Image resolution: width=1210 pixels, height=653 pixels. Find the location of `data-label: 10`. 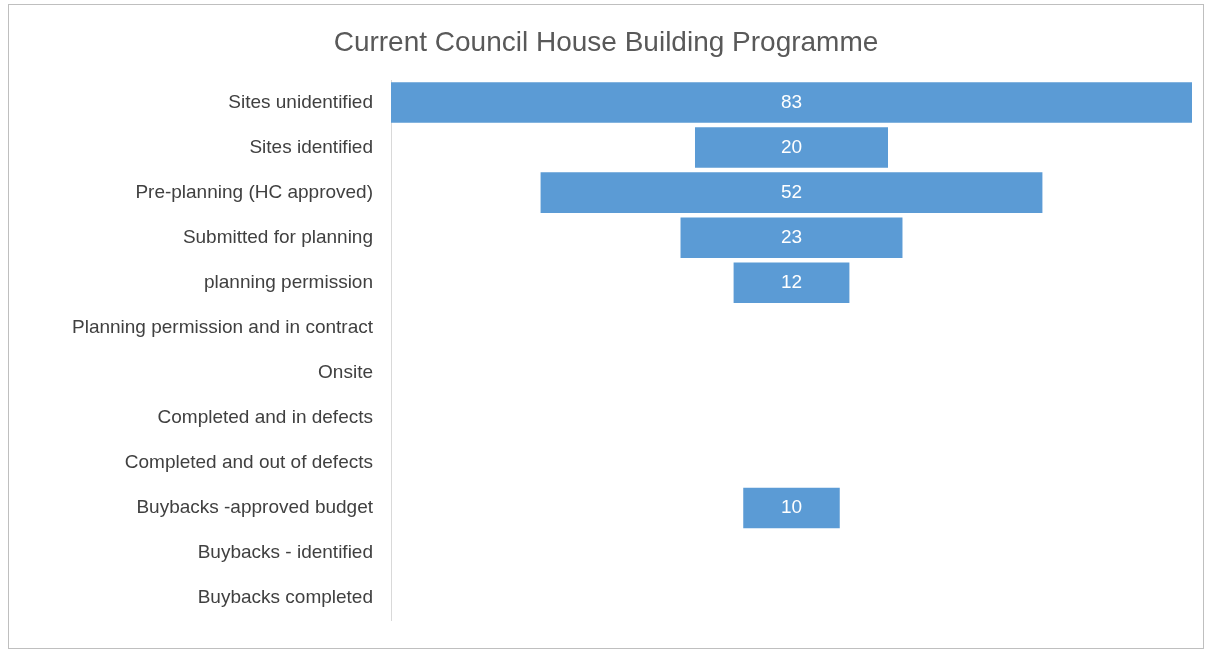

data-label: 10 is located at coordinates (791, 507).